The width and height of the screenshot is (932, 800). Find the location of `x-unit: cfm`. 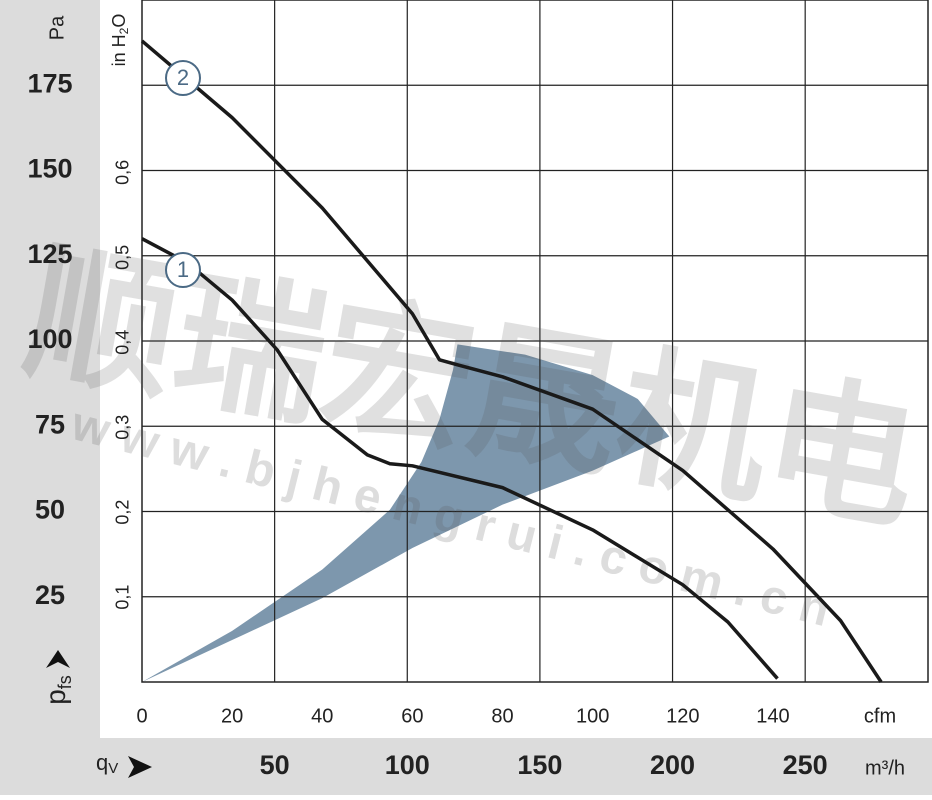

x-unit: cfm is located at coordinates (880, 716).